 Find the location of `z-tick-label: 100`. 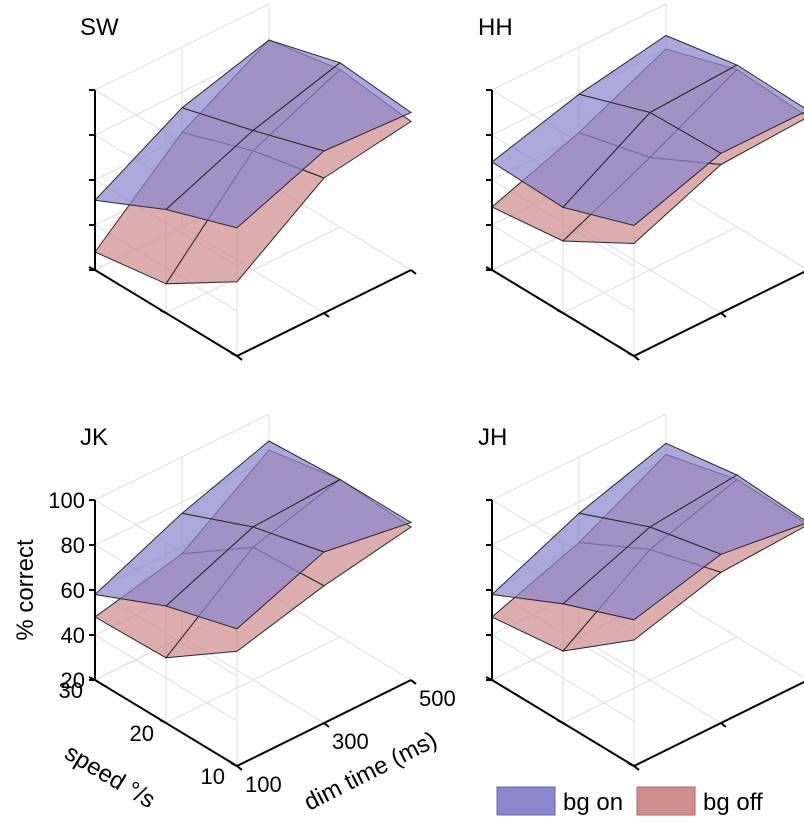

z-tick-label: 100 is located at coordinates (66, 500).